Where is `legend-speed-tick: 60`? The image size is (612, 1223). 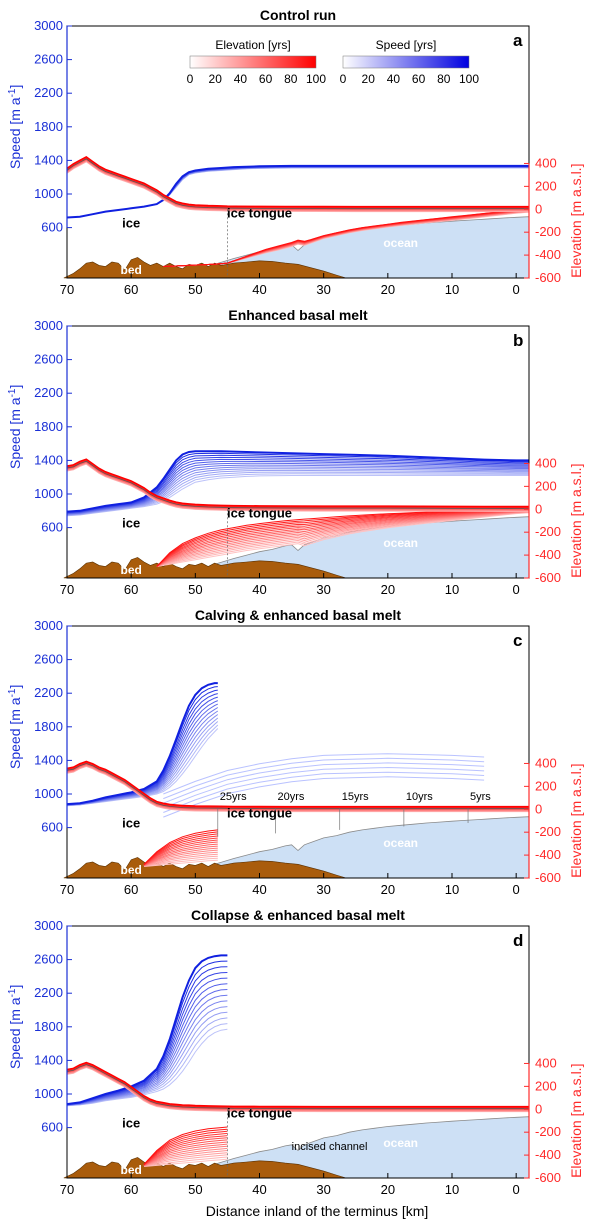
legend-speed-tick: 60 is located at coordinates (419, 79).